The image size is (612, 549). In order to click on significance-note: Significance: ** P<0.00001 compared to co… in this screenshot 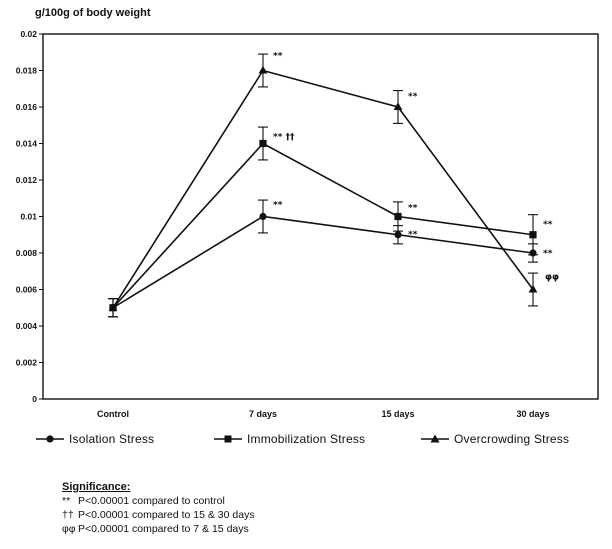, I will do `click(158, 508)`.